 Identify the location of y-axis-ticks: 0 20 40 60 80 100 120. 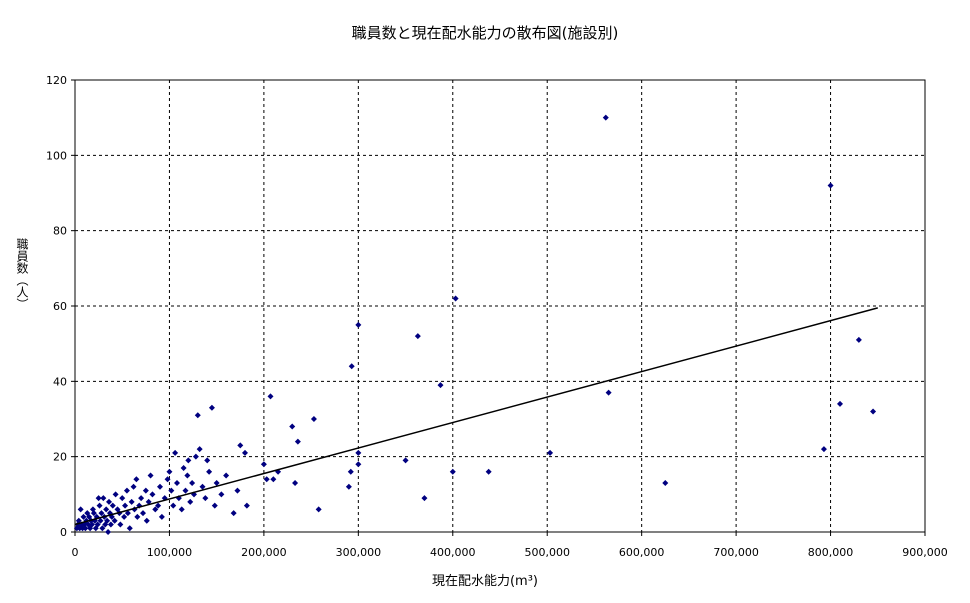
(60, 306).